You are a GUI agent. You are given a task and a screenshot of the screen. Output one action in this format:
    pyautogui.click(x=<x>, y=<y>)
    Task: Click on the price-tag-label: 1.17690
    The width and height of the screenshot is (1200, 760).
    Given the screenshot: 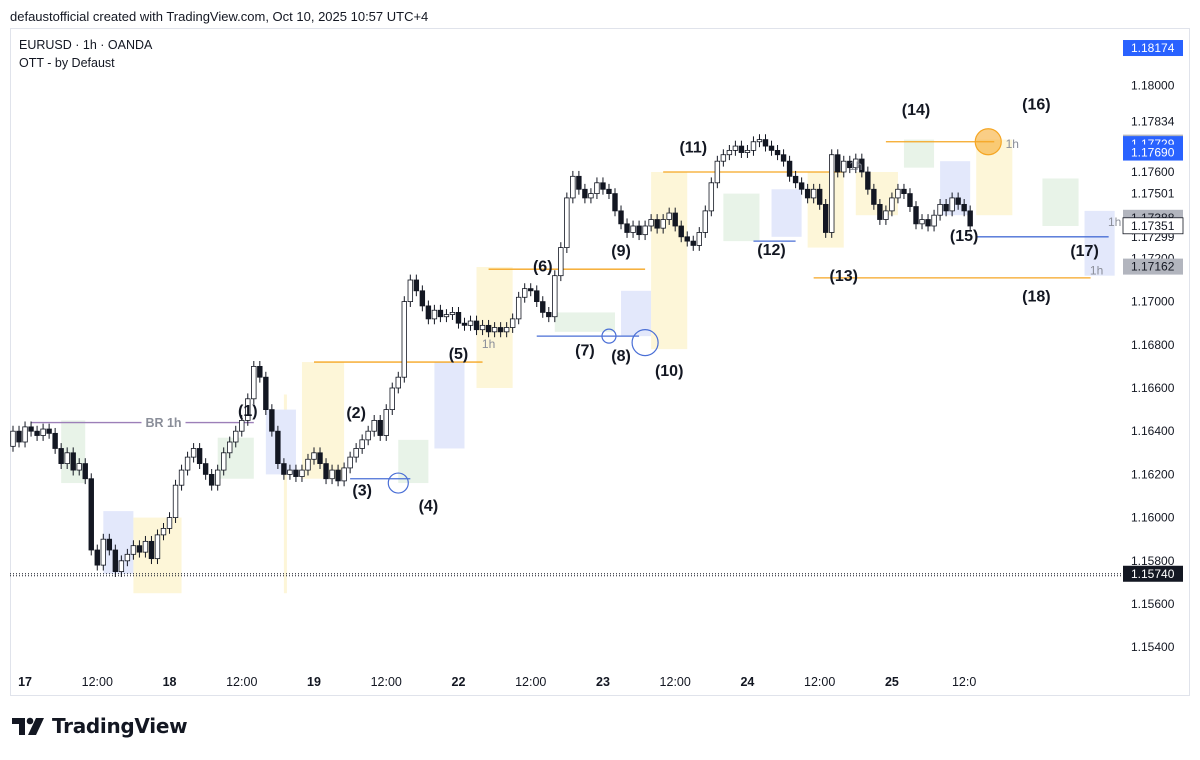 What is the action you would take?
    pyautogui.click(x=1153, y=153)
    